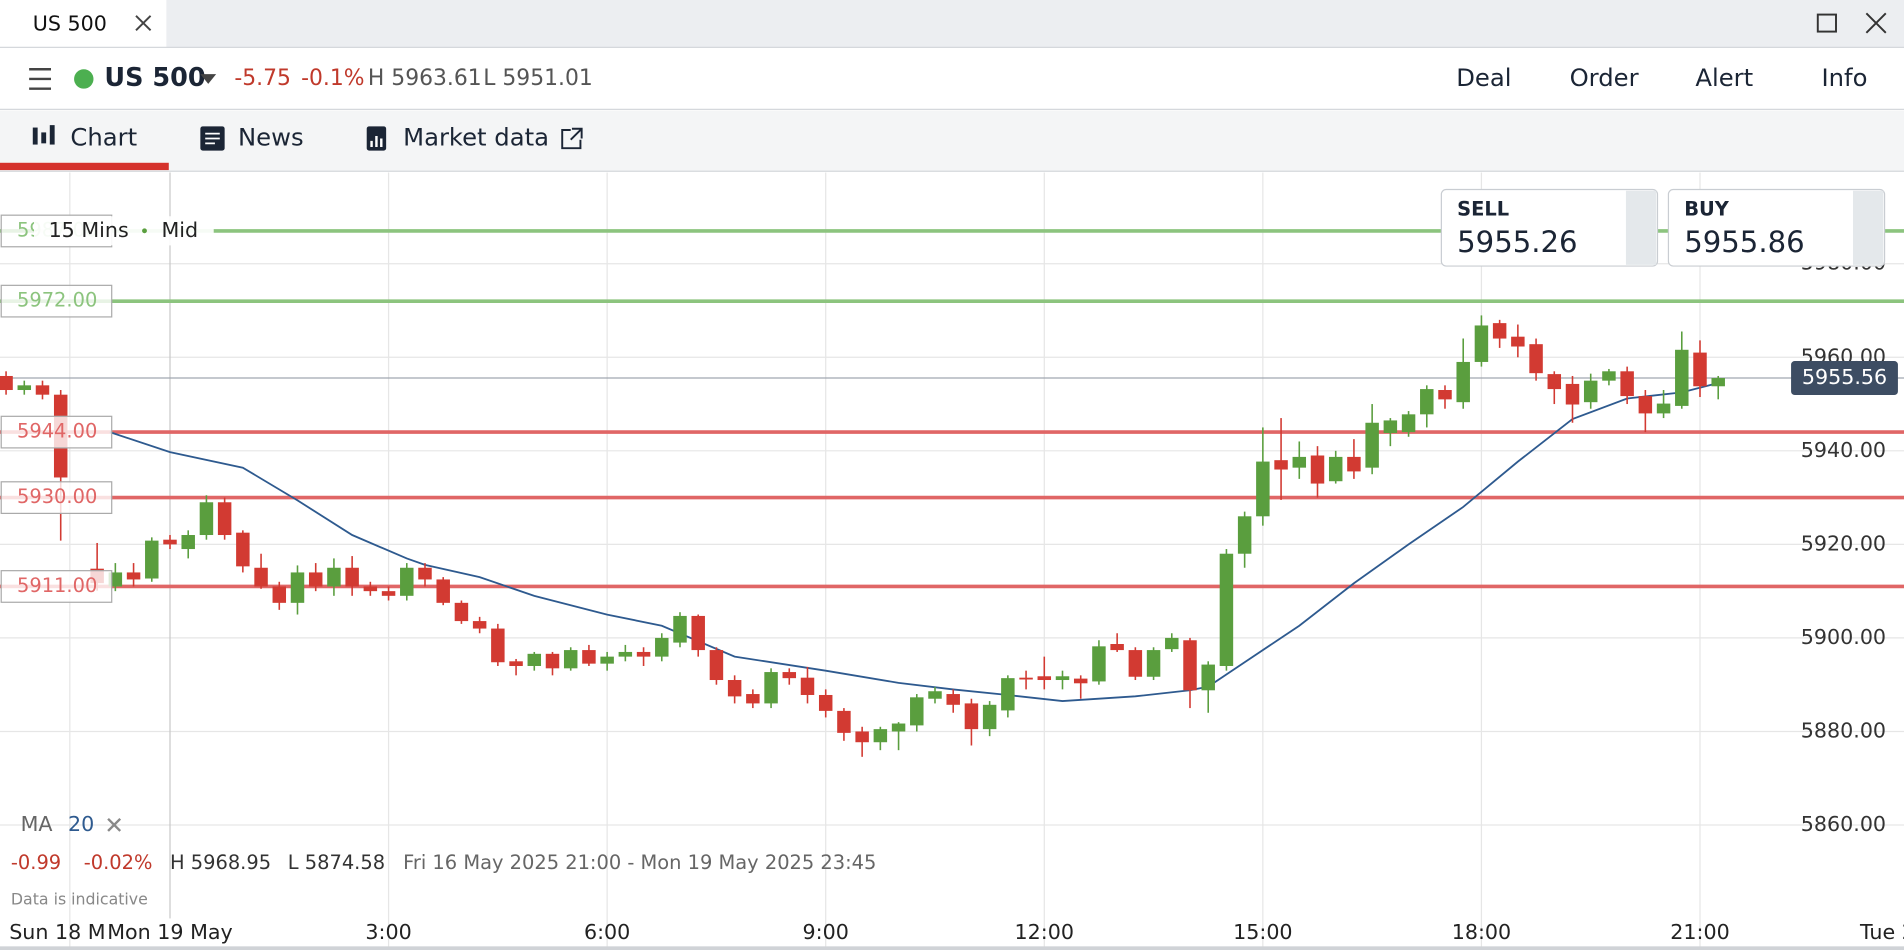  I want to click on sell-label: SELL, so click(1483, 209).